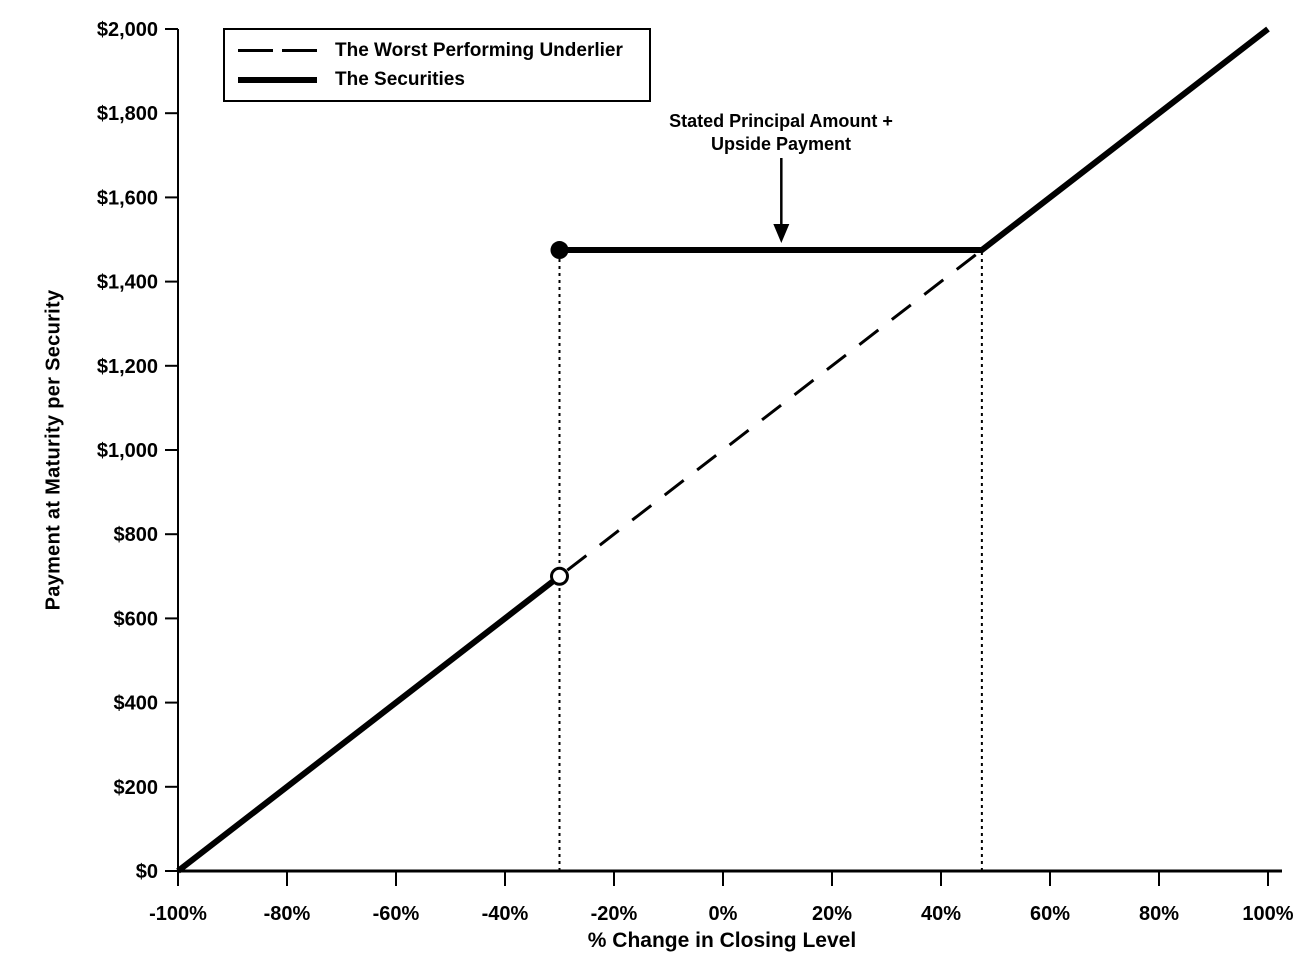  What do you see at coordinates (127, 367) in the screenshot?
I see `y-tick-label: $1,200` at bounding box center [127, 367].